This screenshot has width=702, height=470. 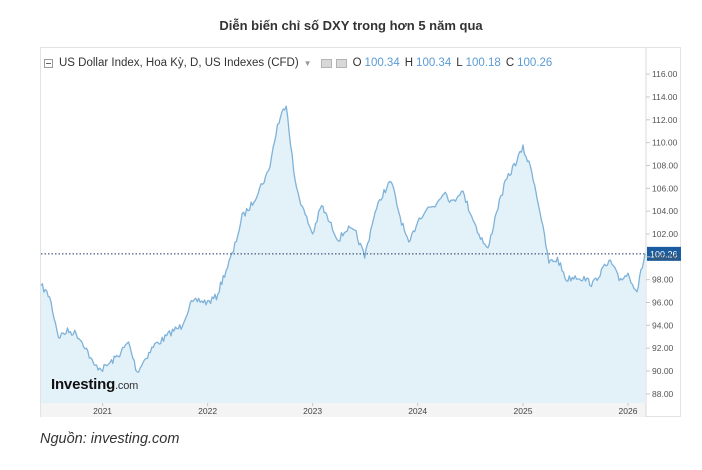 I want to click on x-tick-label: 2024, so click(x=417, y=411).